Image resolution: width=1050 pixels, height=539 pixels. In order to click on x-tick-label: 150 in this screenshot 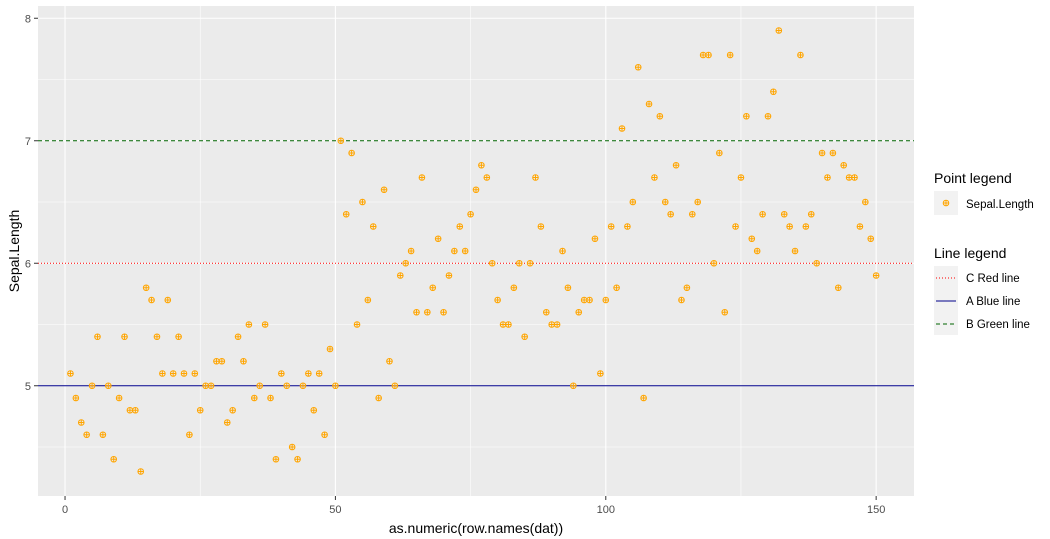, I will do `click(876, 510)`.